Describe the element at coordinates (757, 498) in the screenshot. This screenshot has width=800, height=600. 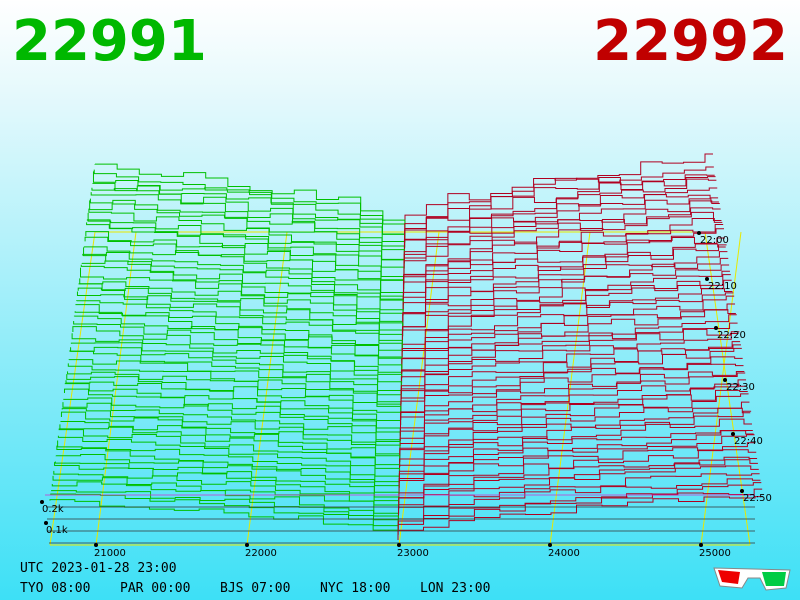
I see `time-label: 22:50` at that location.